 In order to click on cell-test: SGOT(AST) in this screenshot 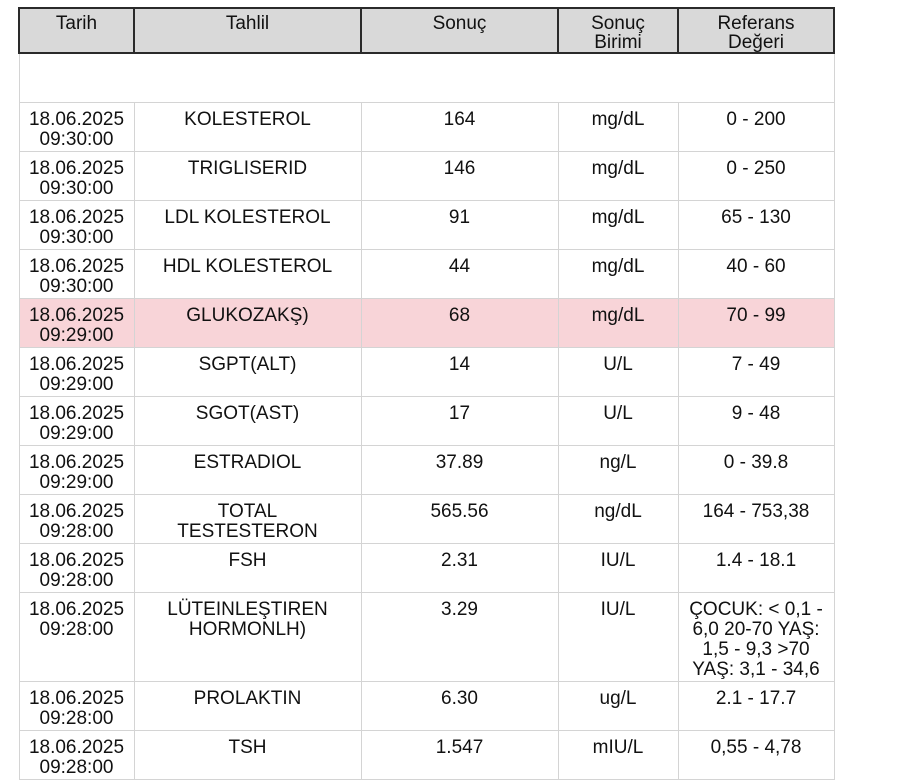, I will do `click(247, 420)`.